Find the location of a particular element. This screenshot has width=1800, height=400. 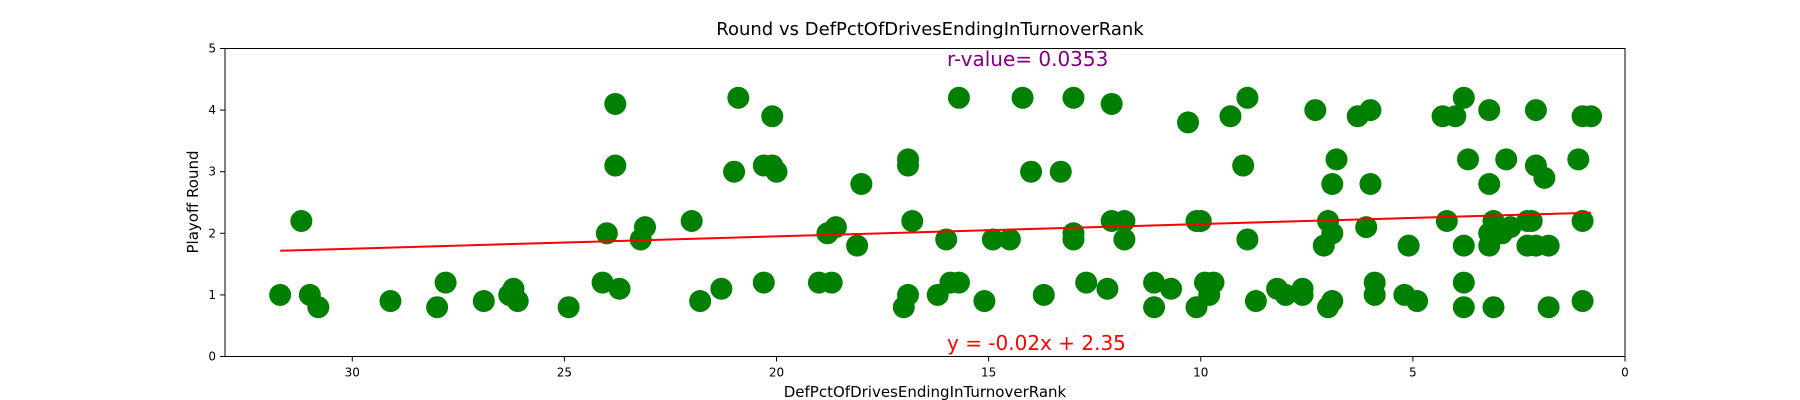

x-axis-ticks: 30 25 20 15 10 5 0 is located at coordinates (987, 368).